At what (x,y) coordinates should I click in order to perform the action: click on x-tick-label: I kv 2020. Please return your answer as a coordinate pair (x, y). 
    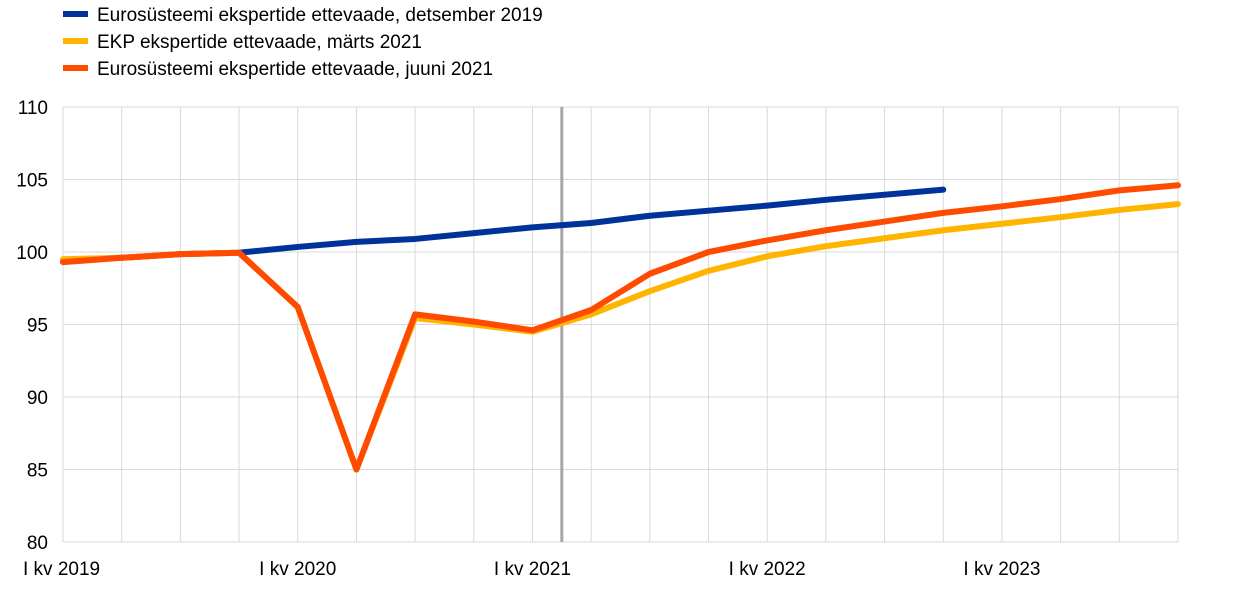
    Looking at the image, I should click on (297, 569).